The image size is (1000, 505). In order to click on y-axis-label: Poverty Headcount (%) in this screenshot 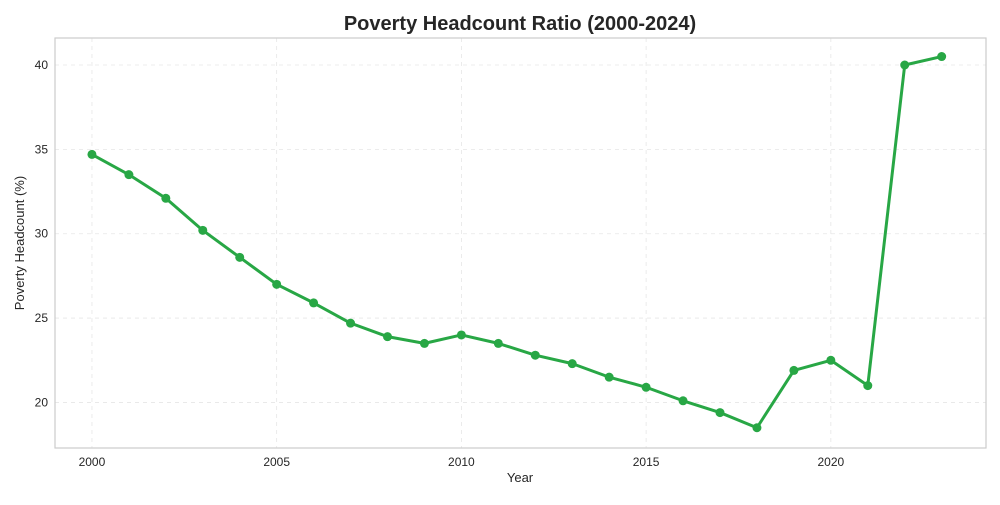, I will do `click(19, 243)`.